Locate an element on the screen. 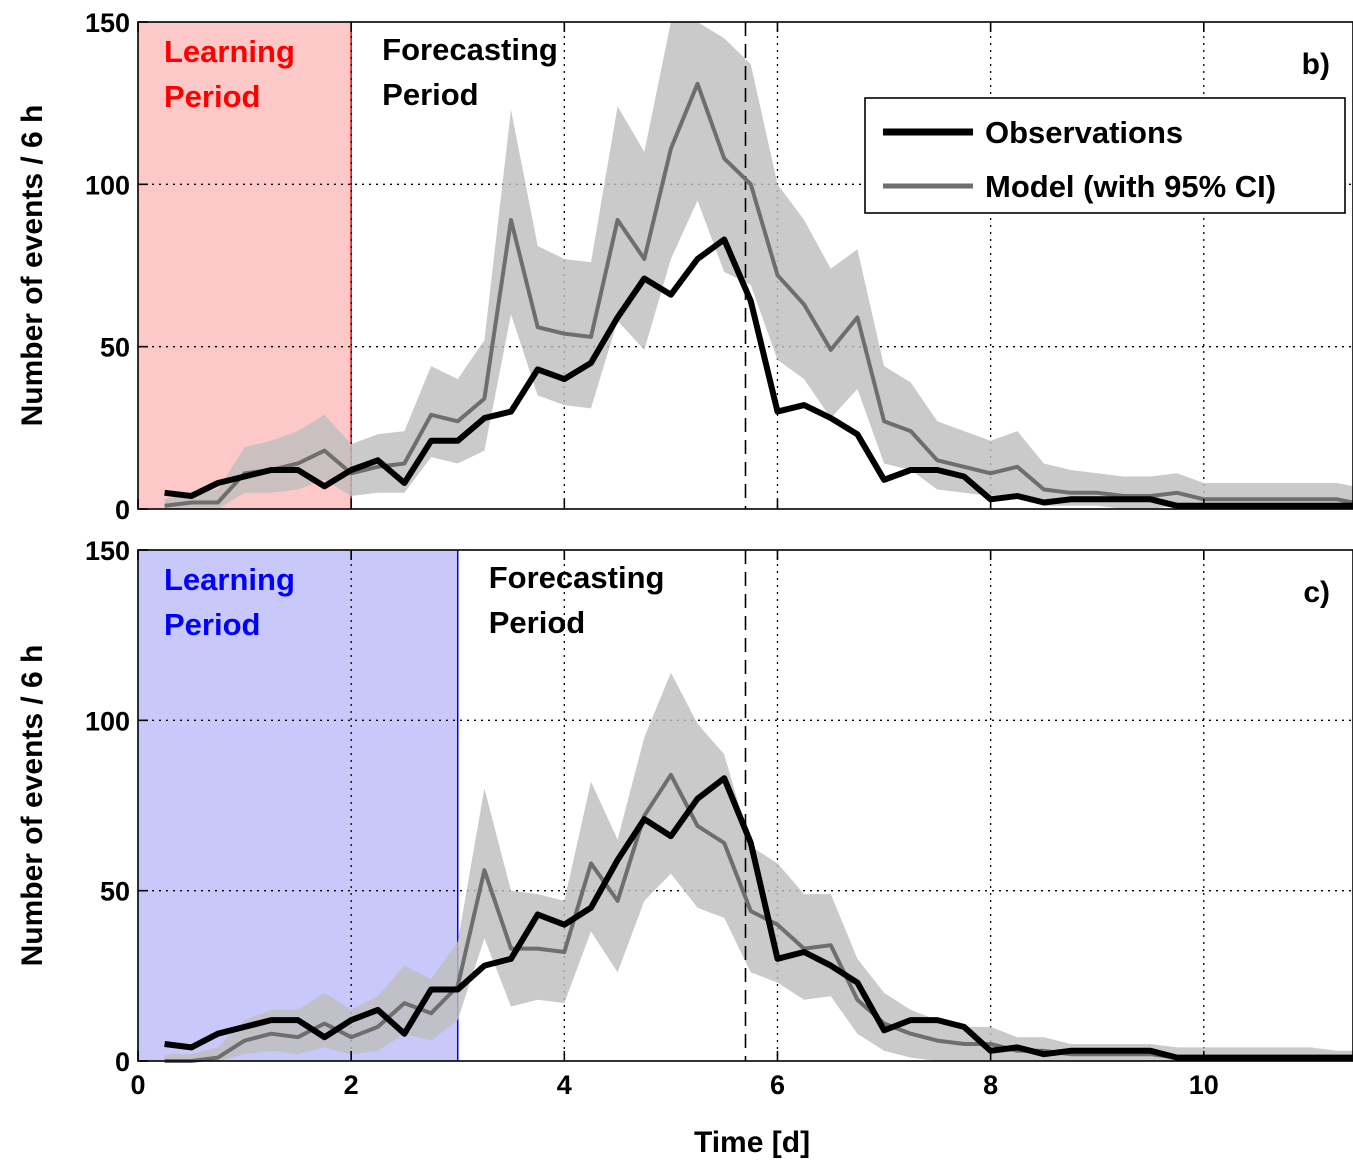  legend-box is located at coordinates (1105, 155).